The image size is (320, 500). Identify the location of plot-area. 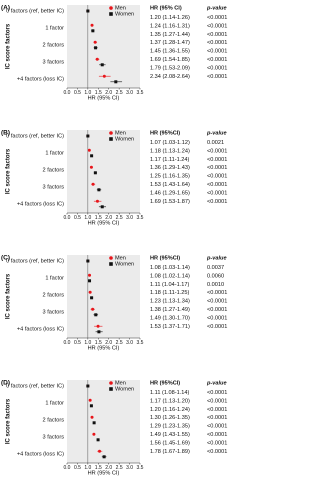
(103, 46).